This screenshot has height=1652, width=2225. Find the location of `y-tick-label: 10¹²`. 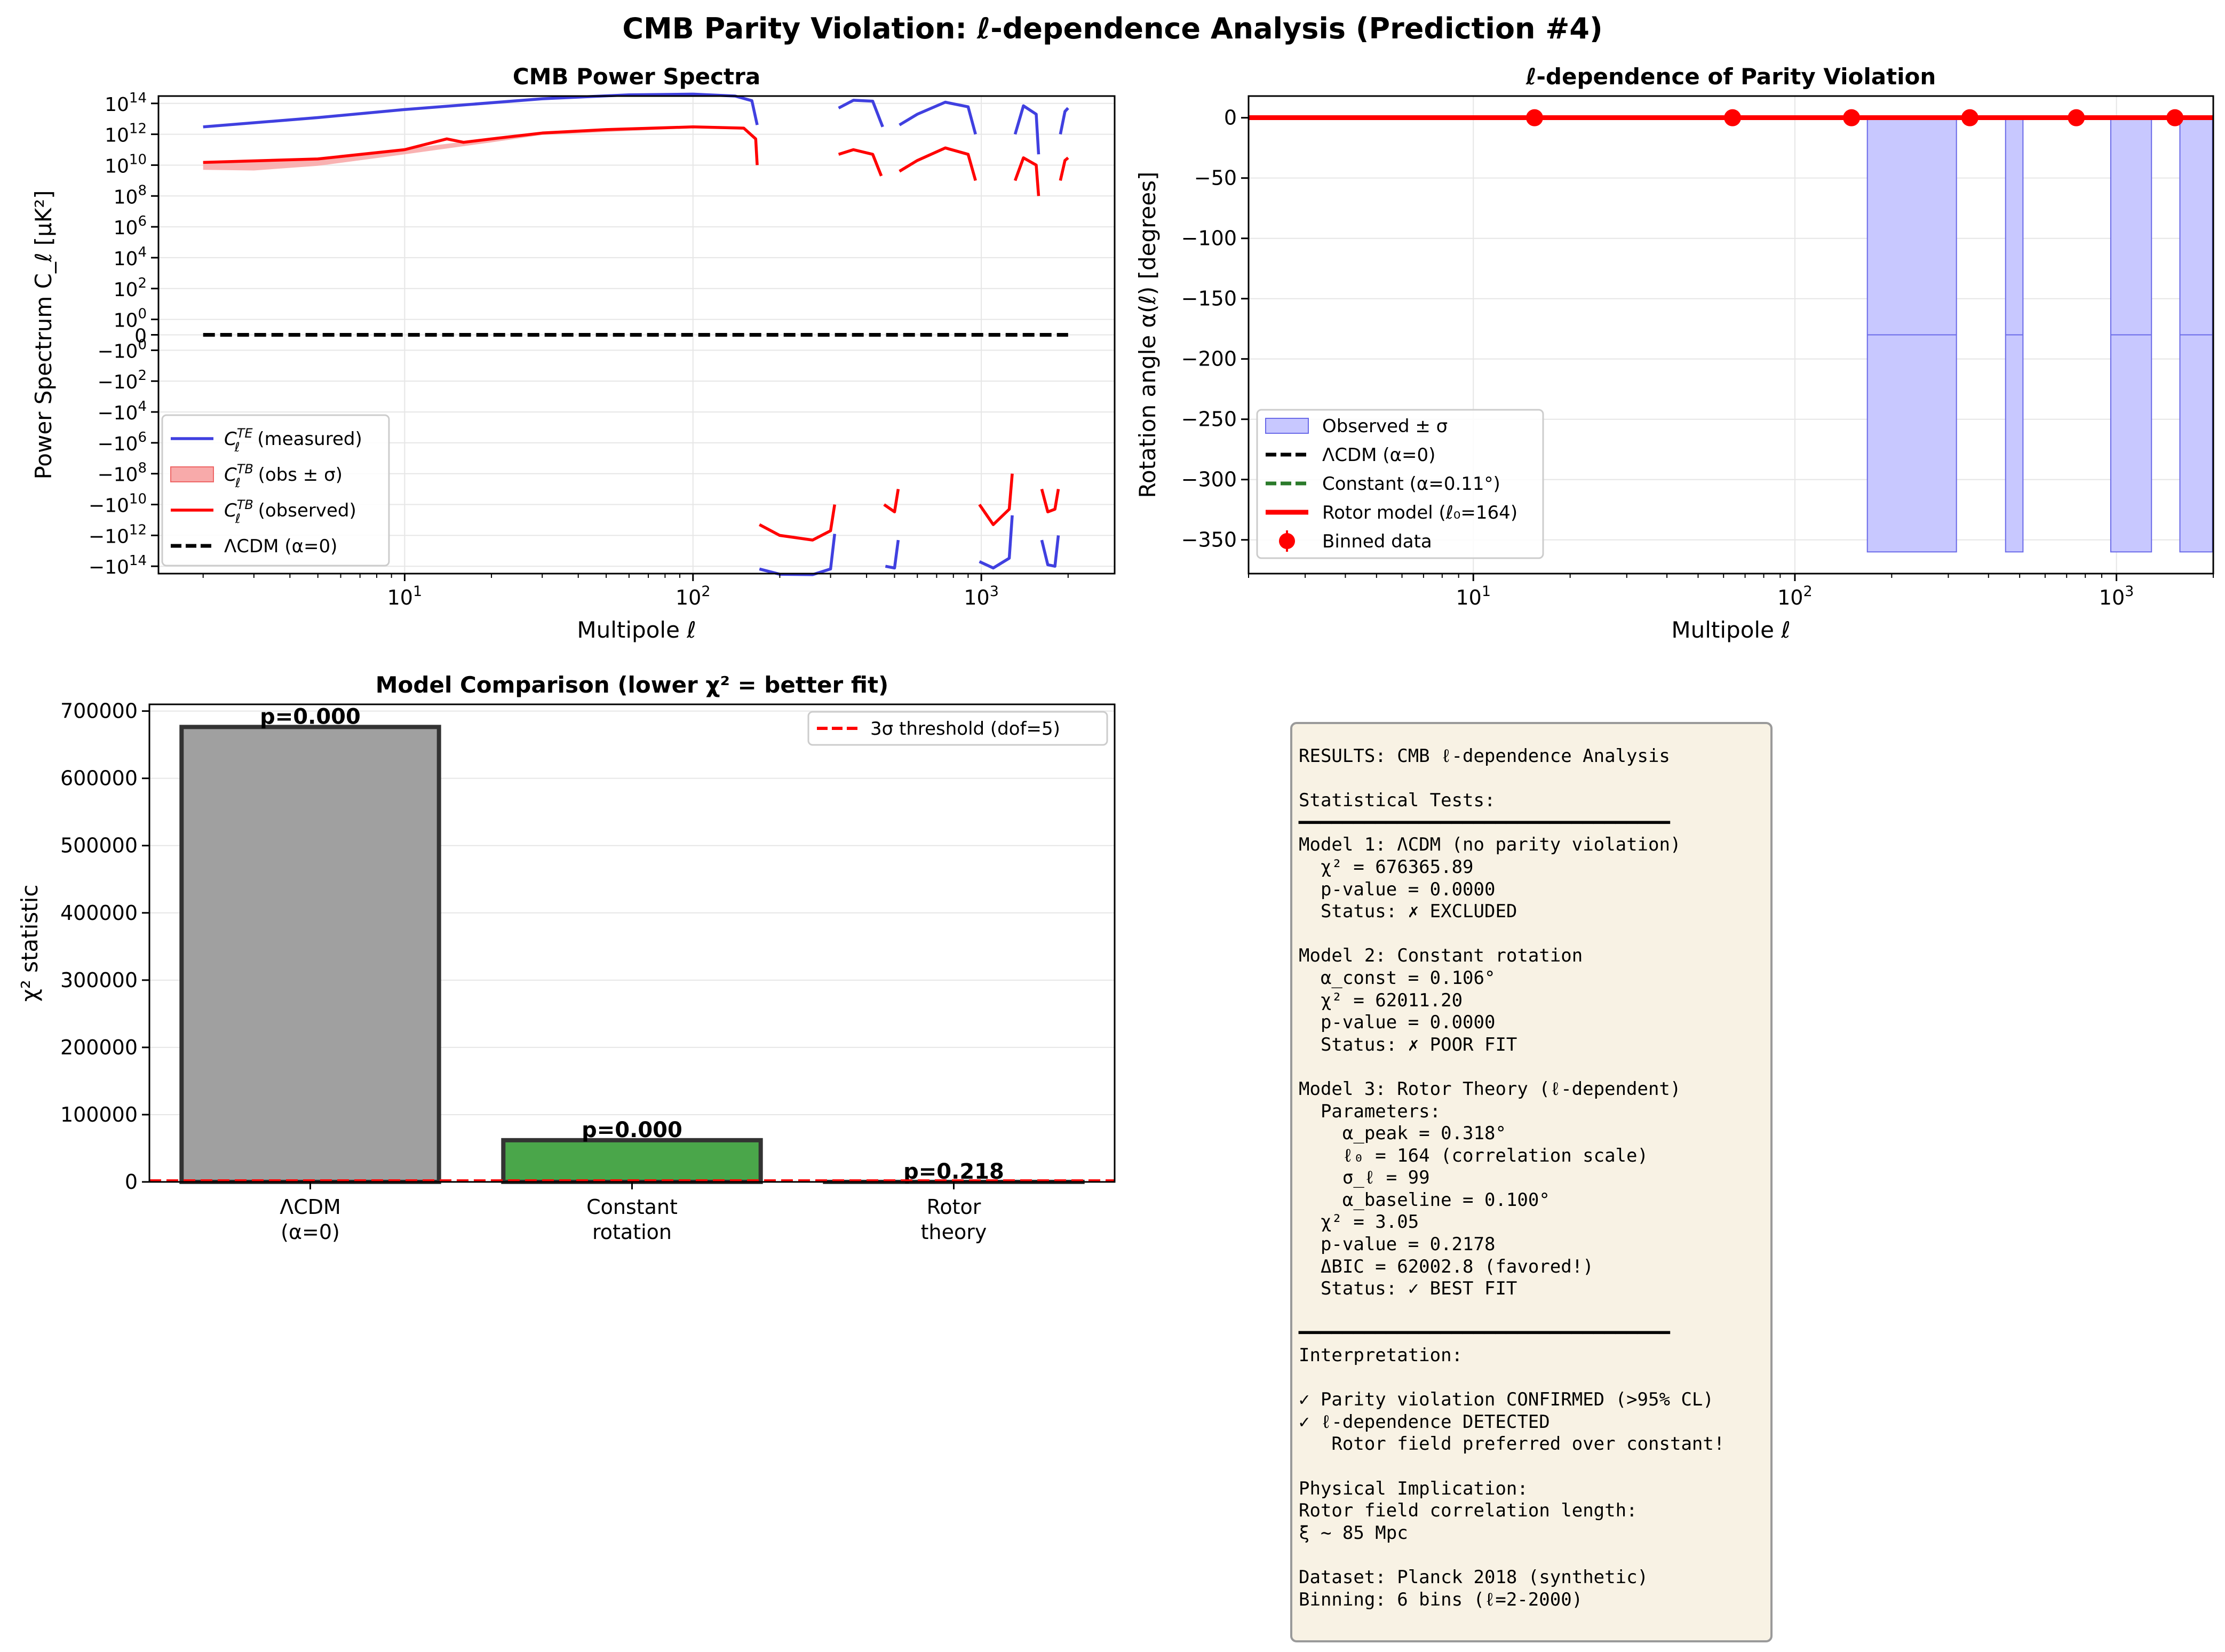

y-tick-label: 10¹² is located at coordinates (126, 134).